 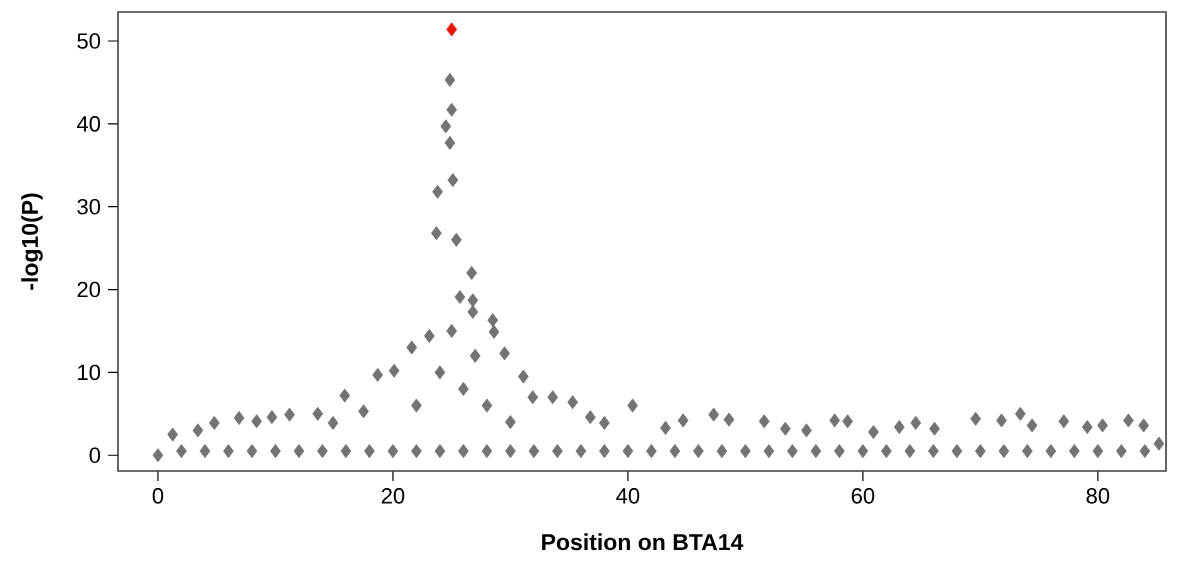 I want to click on y-tick-label: 40, so click(x=88, y=124).